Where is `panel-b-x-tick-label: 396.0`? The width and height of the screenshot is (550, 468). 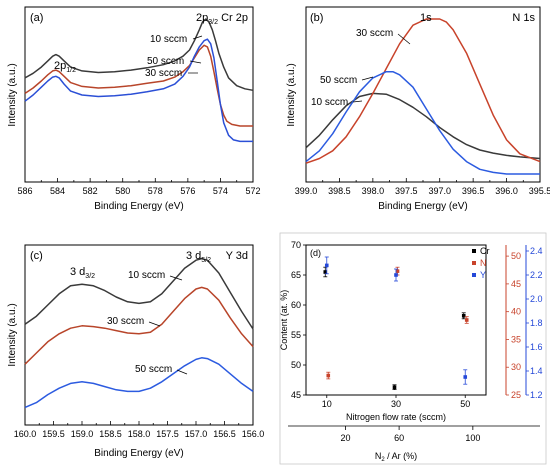
panel-b-x-tick-label: 396.0 is located at coordinates (506, 191).